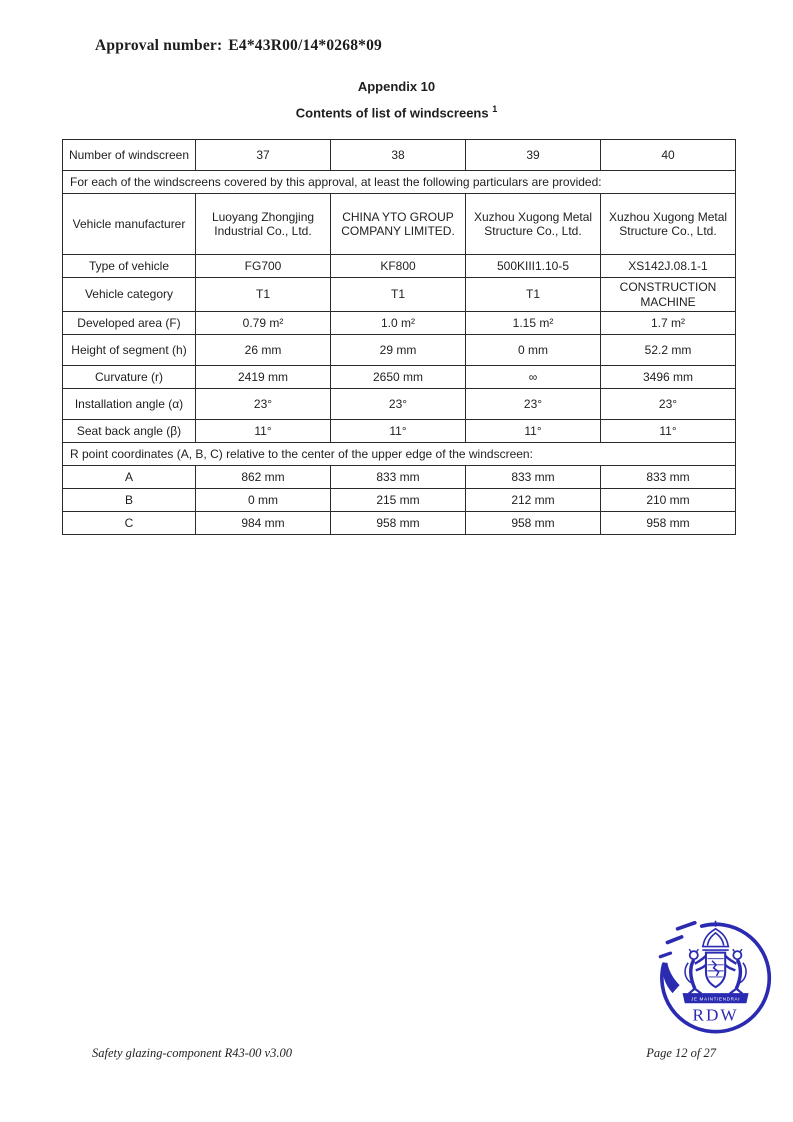  What do you see at coordinates (668, 266) in the screenshot?
I see `table-cell: XS142J.08.1-1` at bounding box center [668, 266].